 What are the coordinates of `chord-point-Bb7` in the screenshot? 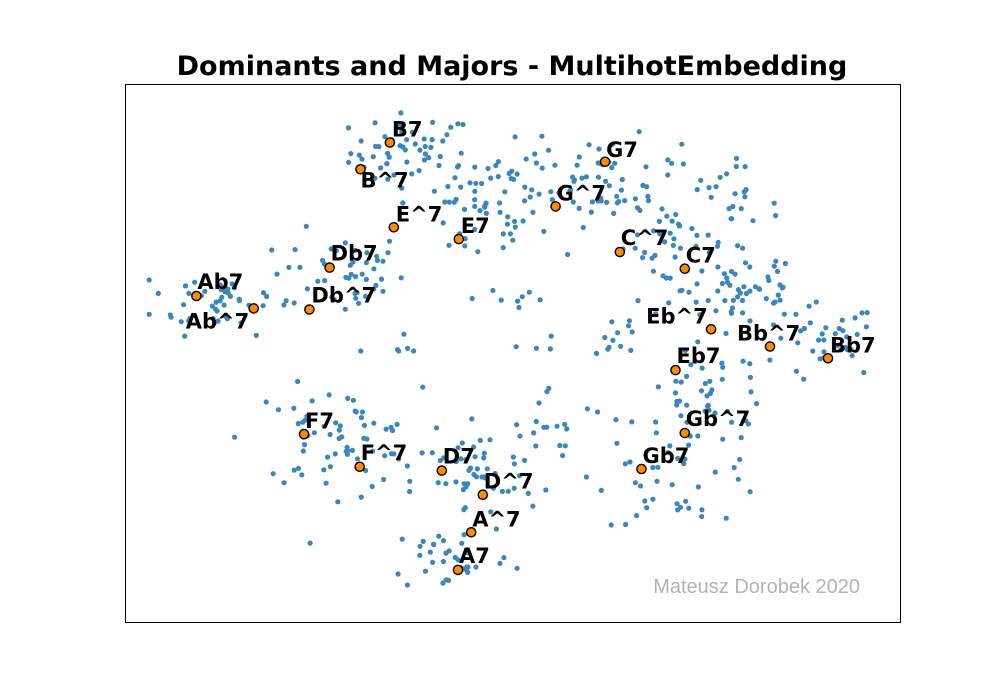 It's located at (828, 358).